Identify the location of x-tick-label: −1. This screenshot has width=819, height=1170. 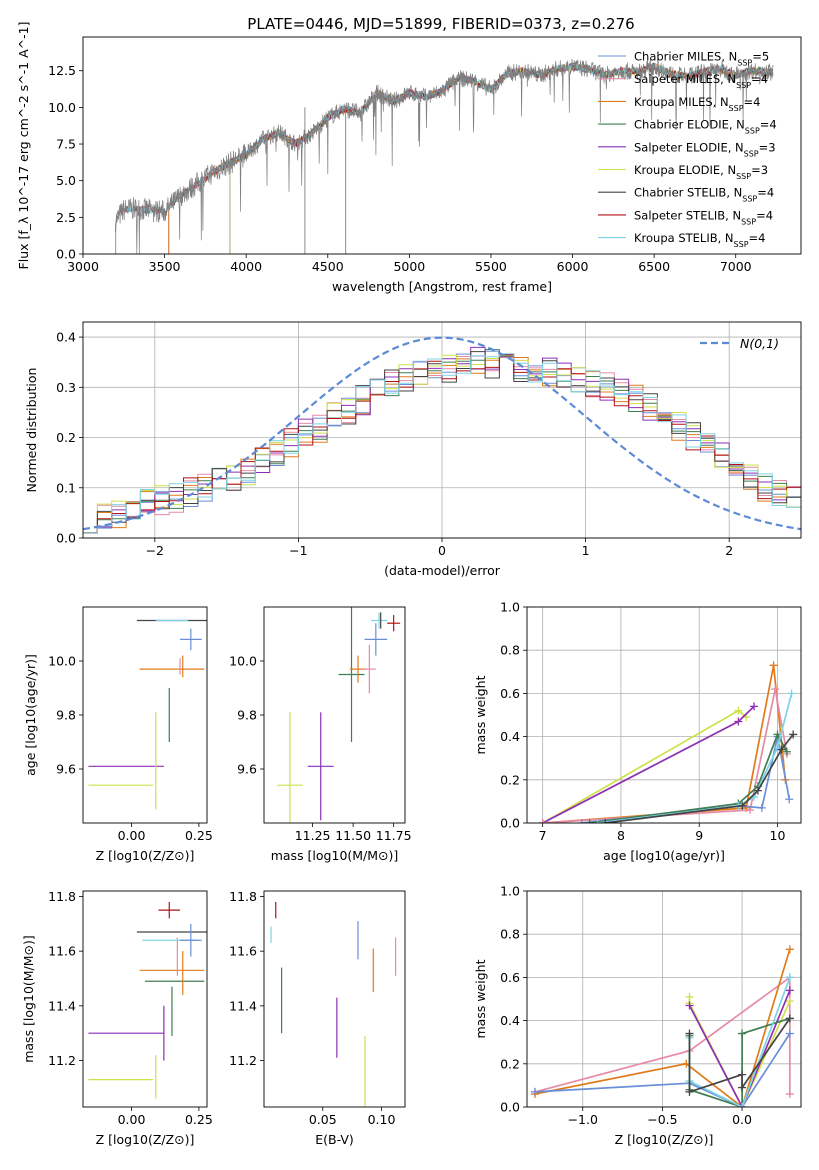
(298, 550).